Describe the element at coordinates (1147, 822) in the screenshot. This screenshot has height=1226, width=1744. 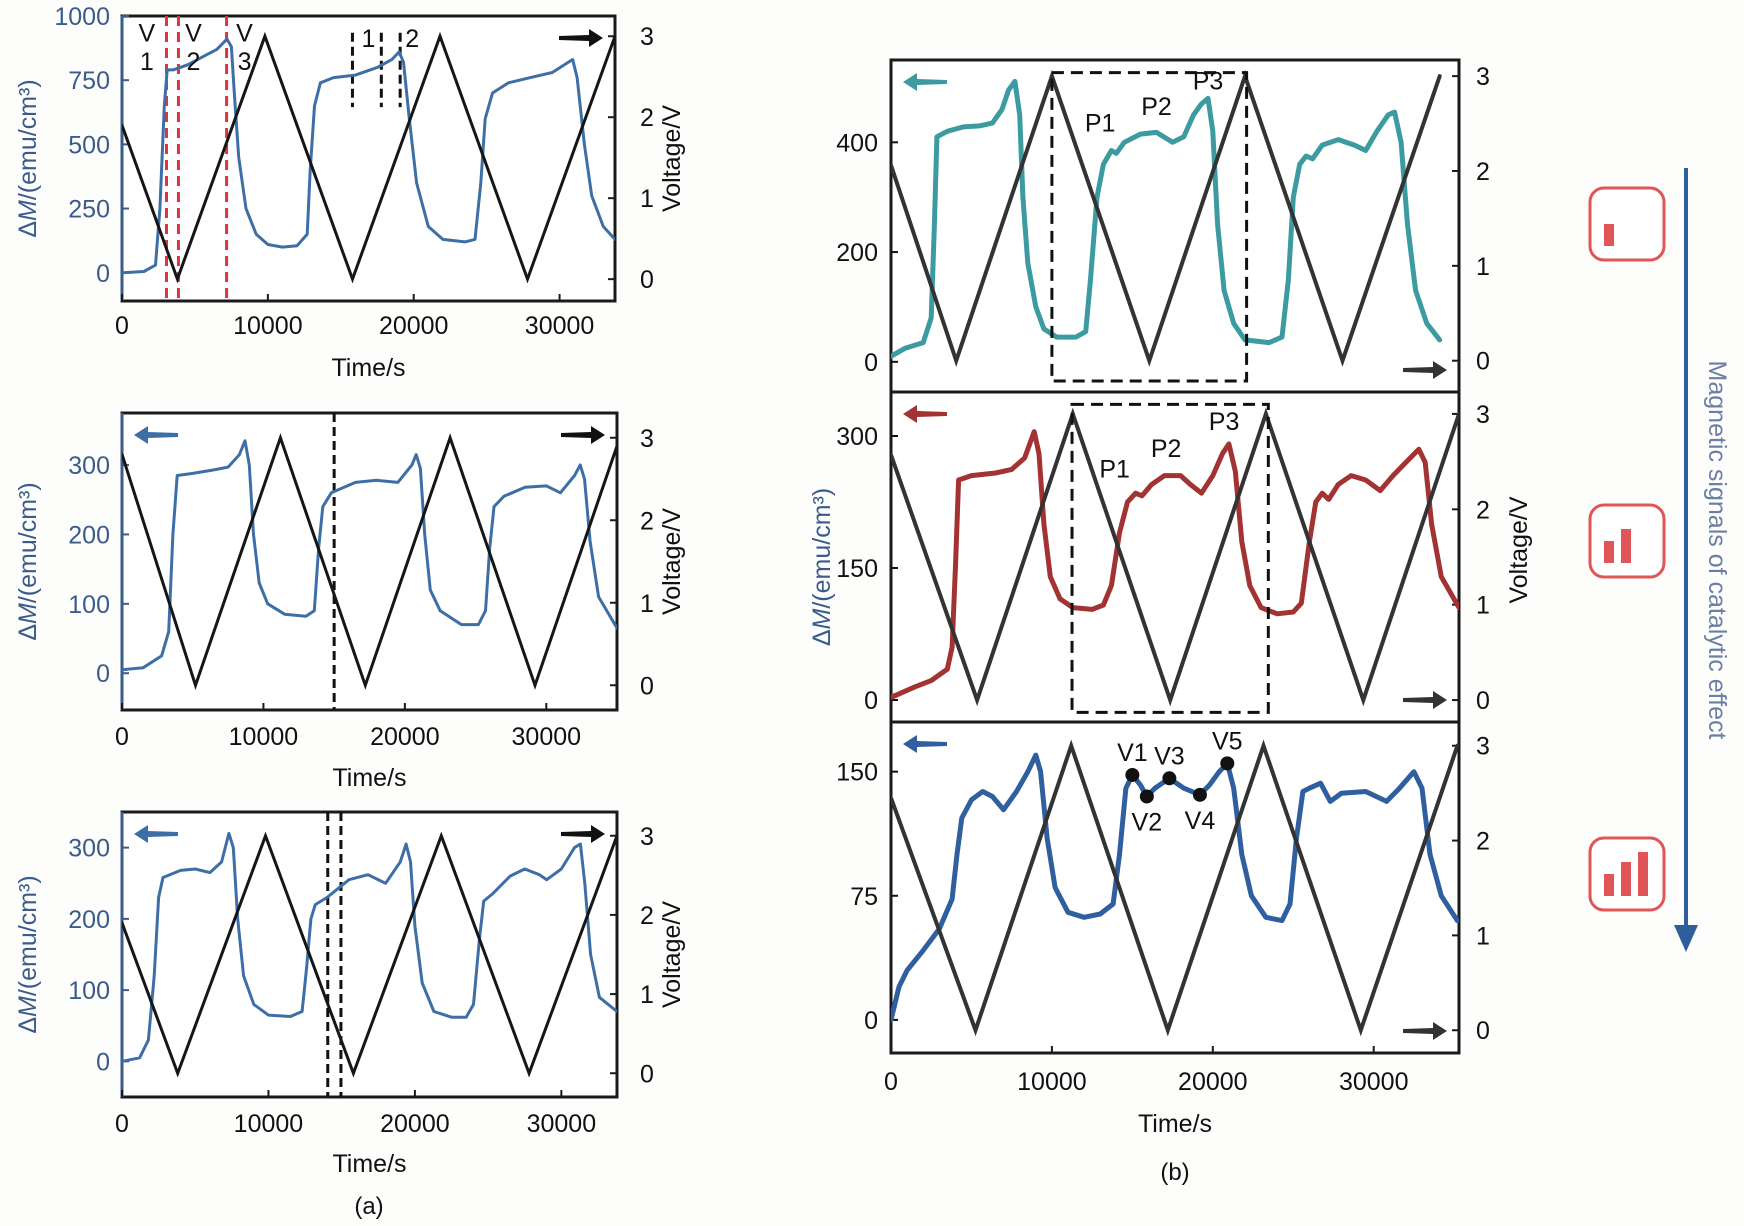
I see `marker-label: V2` at that location.